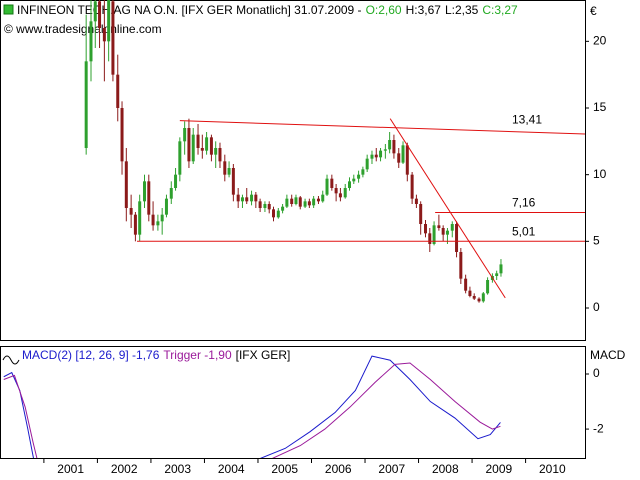 Image resolution: width=640 pixels, height=480 pixels. What do you see at coordinates (552, 469) in the screenshot?
I see `x-tick-label: 2010` at bounding box center [552, 469].